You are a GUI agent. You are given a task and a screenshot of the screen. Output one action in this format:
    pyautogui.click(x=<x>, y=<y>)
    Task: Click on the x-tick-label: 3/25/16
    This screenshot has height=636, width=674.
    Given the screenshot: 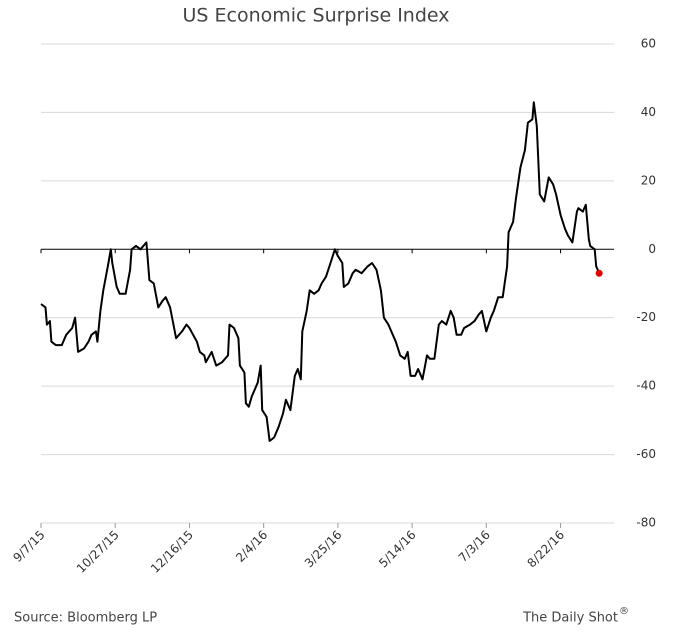 What is the action you would take?
    pyautogui.click(x=323, y=549)
    